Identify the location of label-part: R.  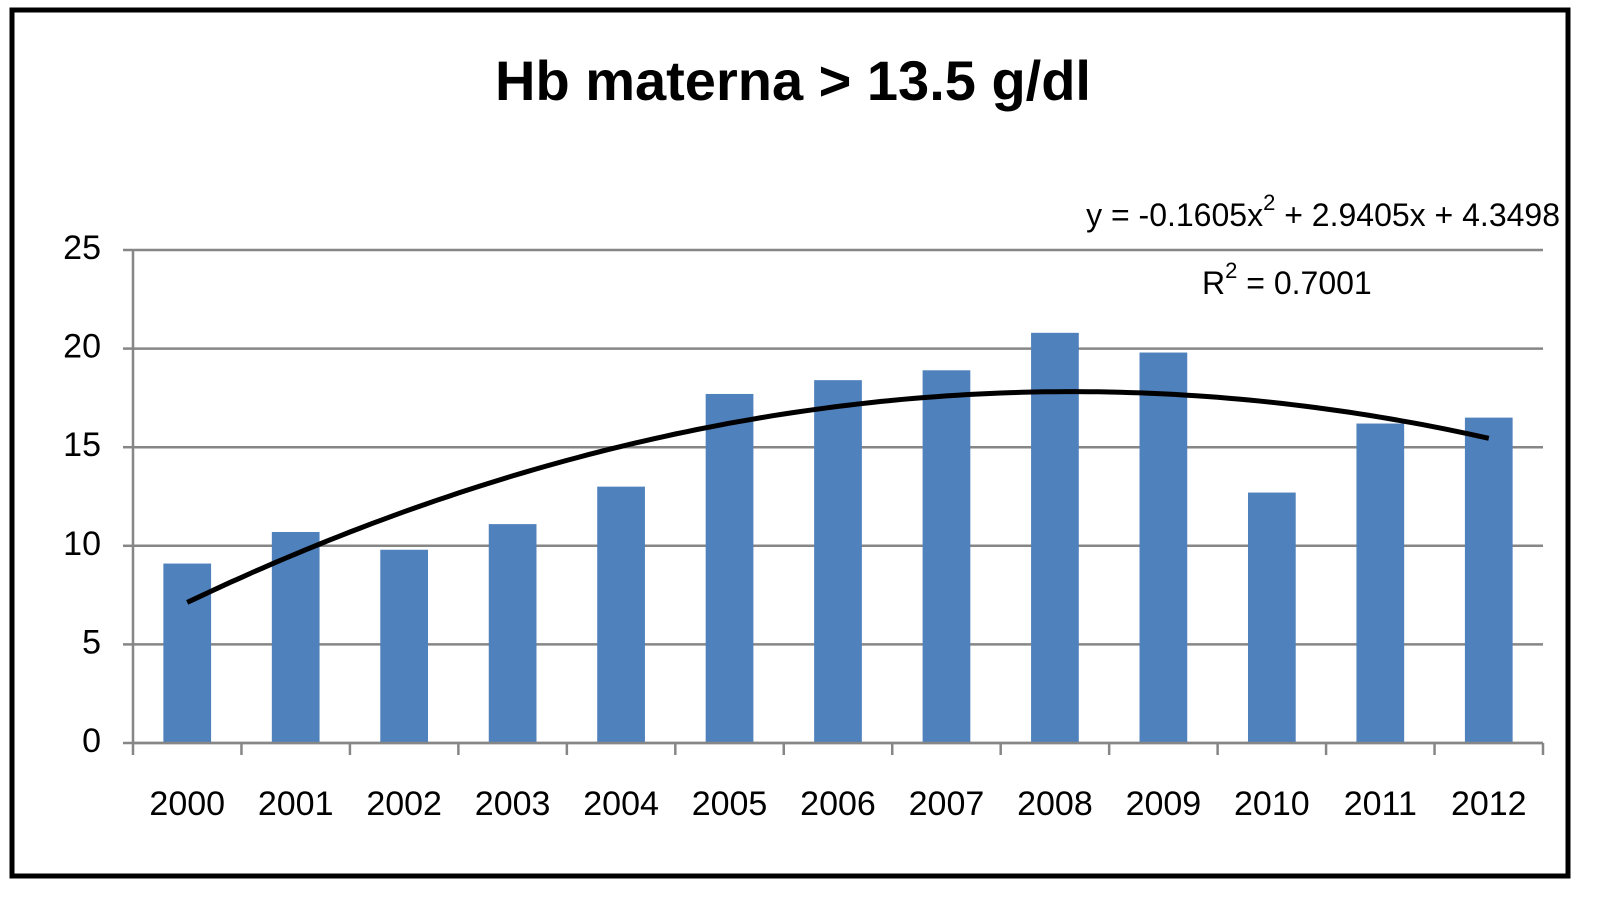
(1213, 283).